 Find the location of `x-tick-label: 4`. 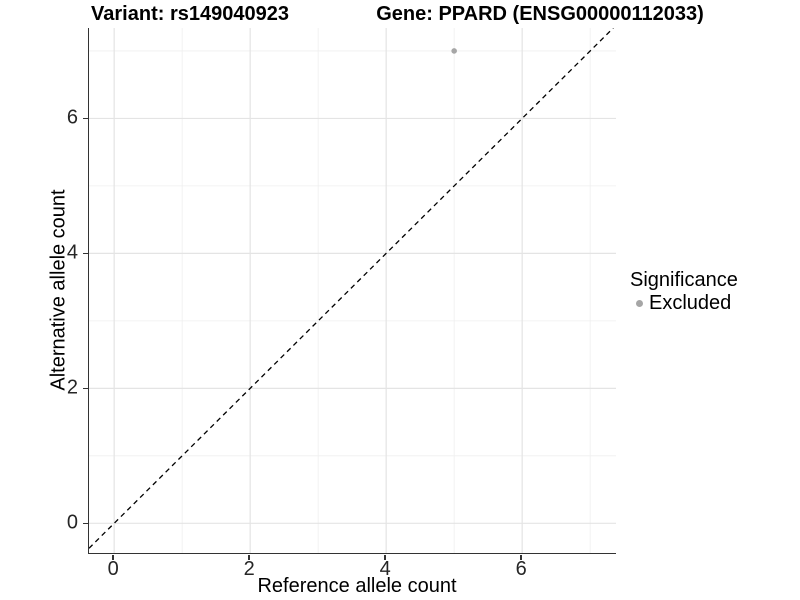

x-tick-label: 4 is located at coordinates (385, 569).